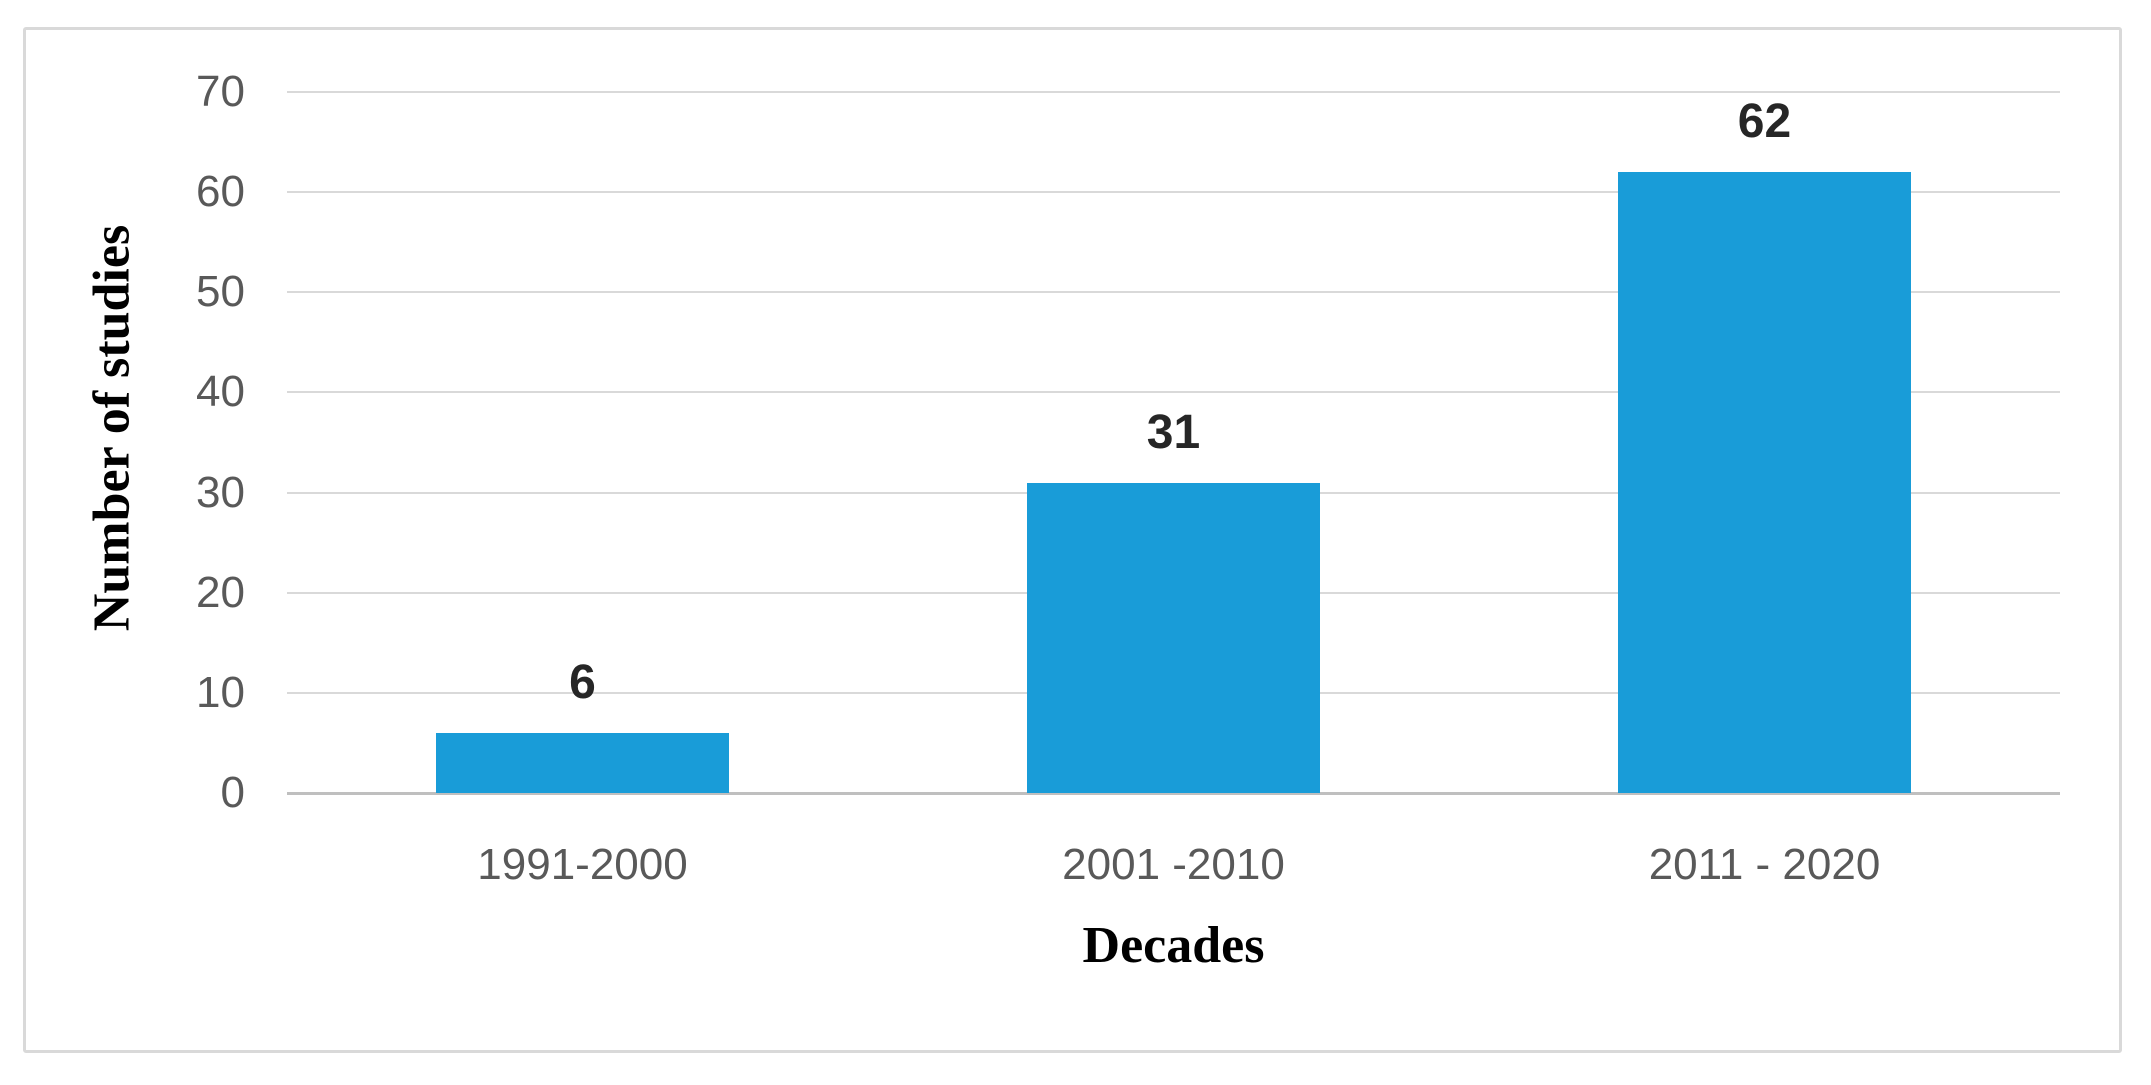  Describe the element at coordinates (220, 492) in the screenshot. I see `y-tick-label: 30` at that location.